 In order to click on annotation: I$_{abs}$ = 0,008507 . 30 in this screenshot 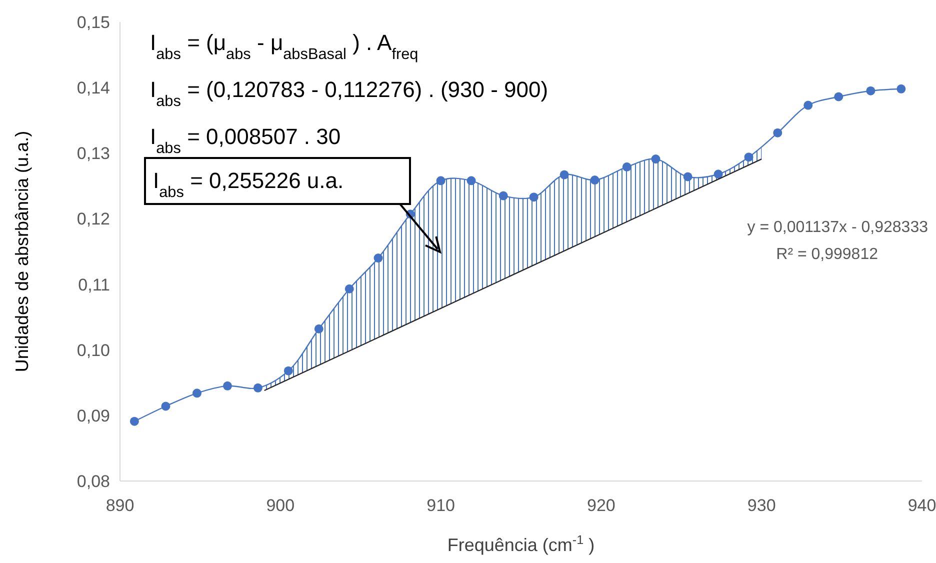, I will do `click(245, 140)`.